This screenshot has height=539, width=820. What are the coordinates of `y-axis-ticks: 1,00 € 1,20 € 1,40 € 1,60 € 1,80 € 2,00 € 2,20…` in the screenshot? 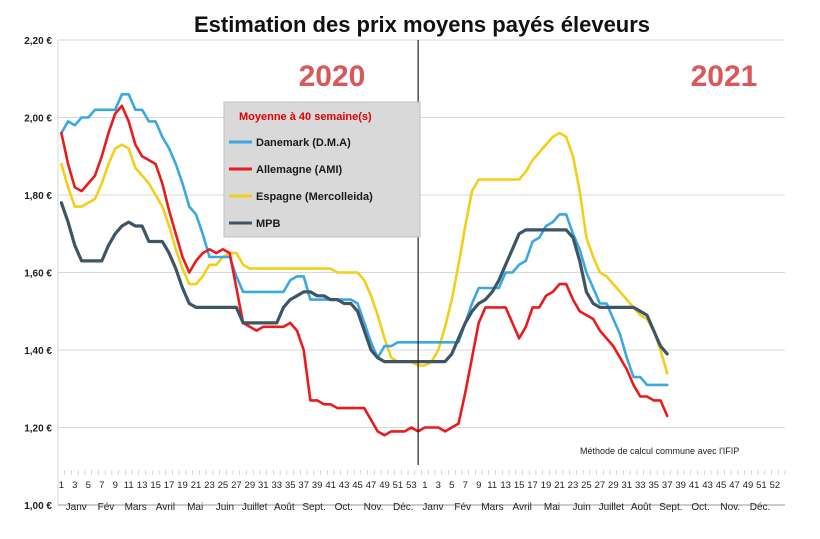 It's located at (38, 274).